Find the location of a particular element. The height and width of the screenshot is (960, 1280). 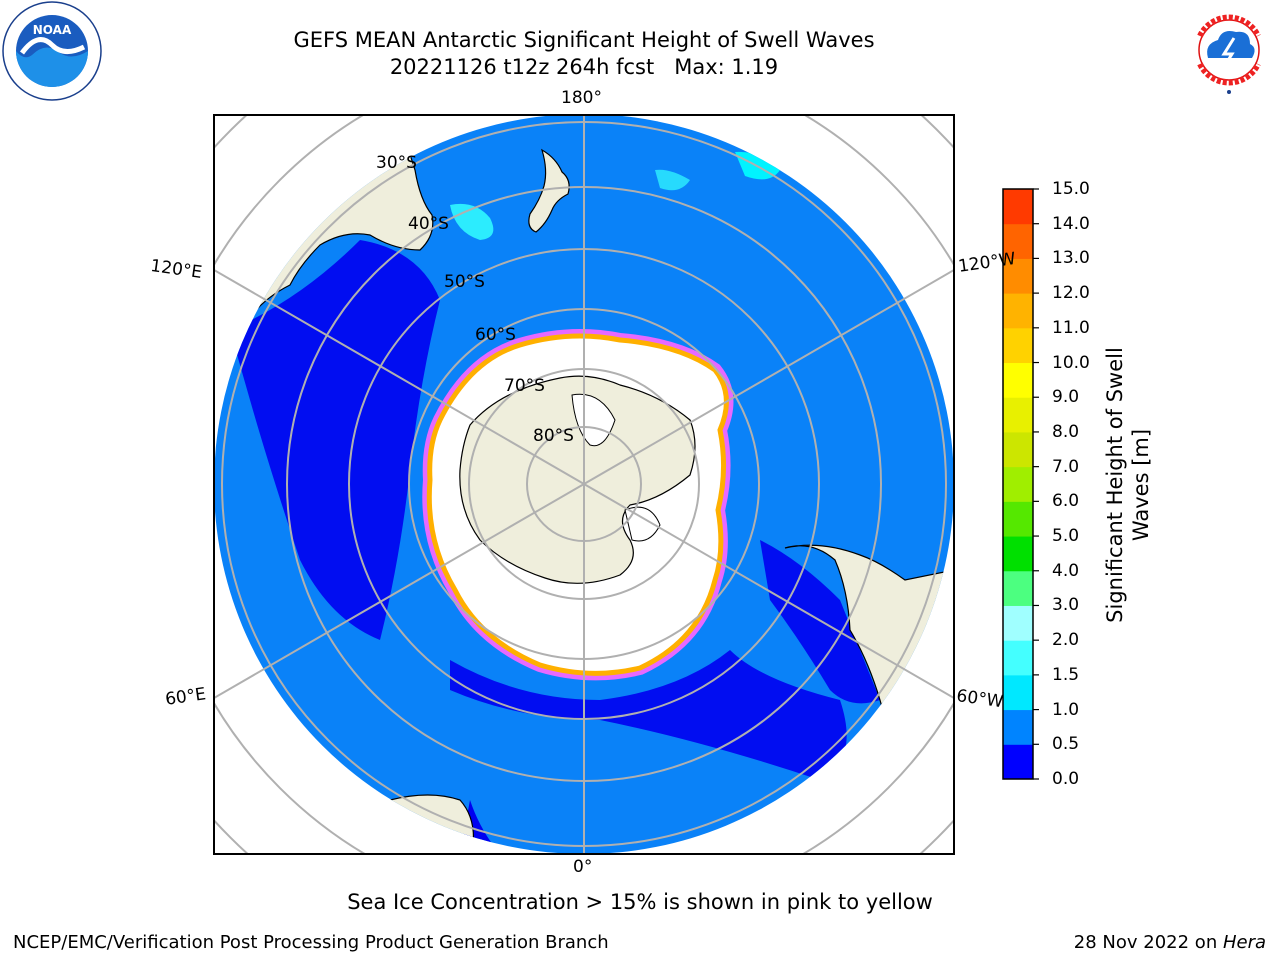

colorbar-tick-label: 7.0 is located at coordinates (1066, 466).